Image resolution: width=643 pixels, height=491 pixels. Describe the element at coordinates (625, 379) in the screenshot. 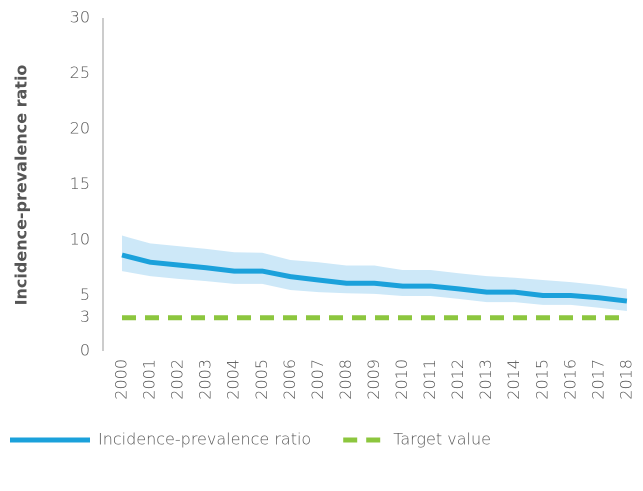

I see `x-tick-label: 2018` at that location.